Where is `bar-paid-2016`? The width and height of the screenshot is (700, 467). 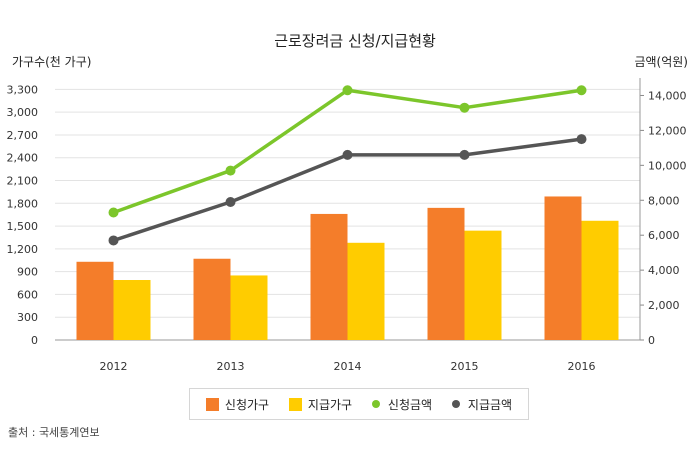 bar-paid-2016 is located at coordinates (600, 280).